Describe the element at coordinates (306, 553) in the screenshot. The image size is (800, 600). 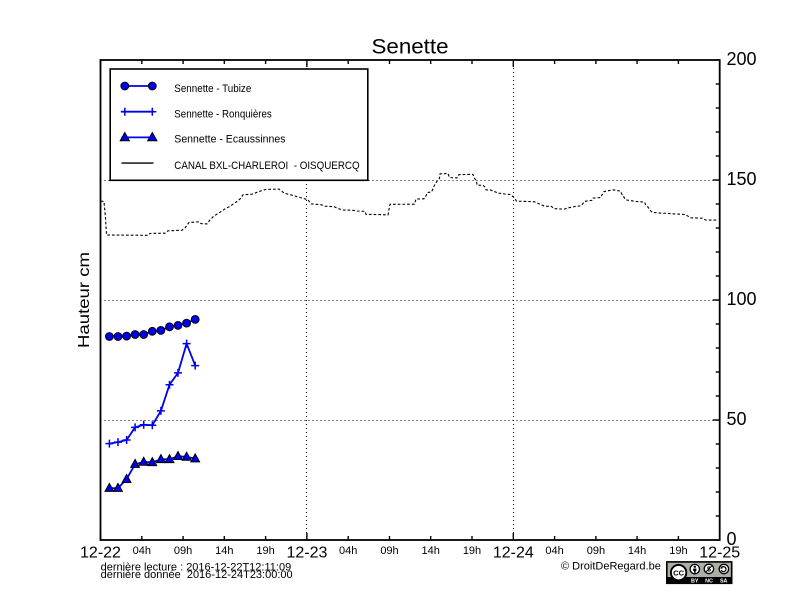
I see `svg-text: 12-23` at that location.